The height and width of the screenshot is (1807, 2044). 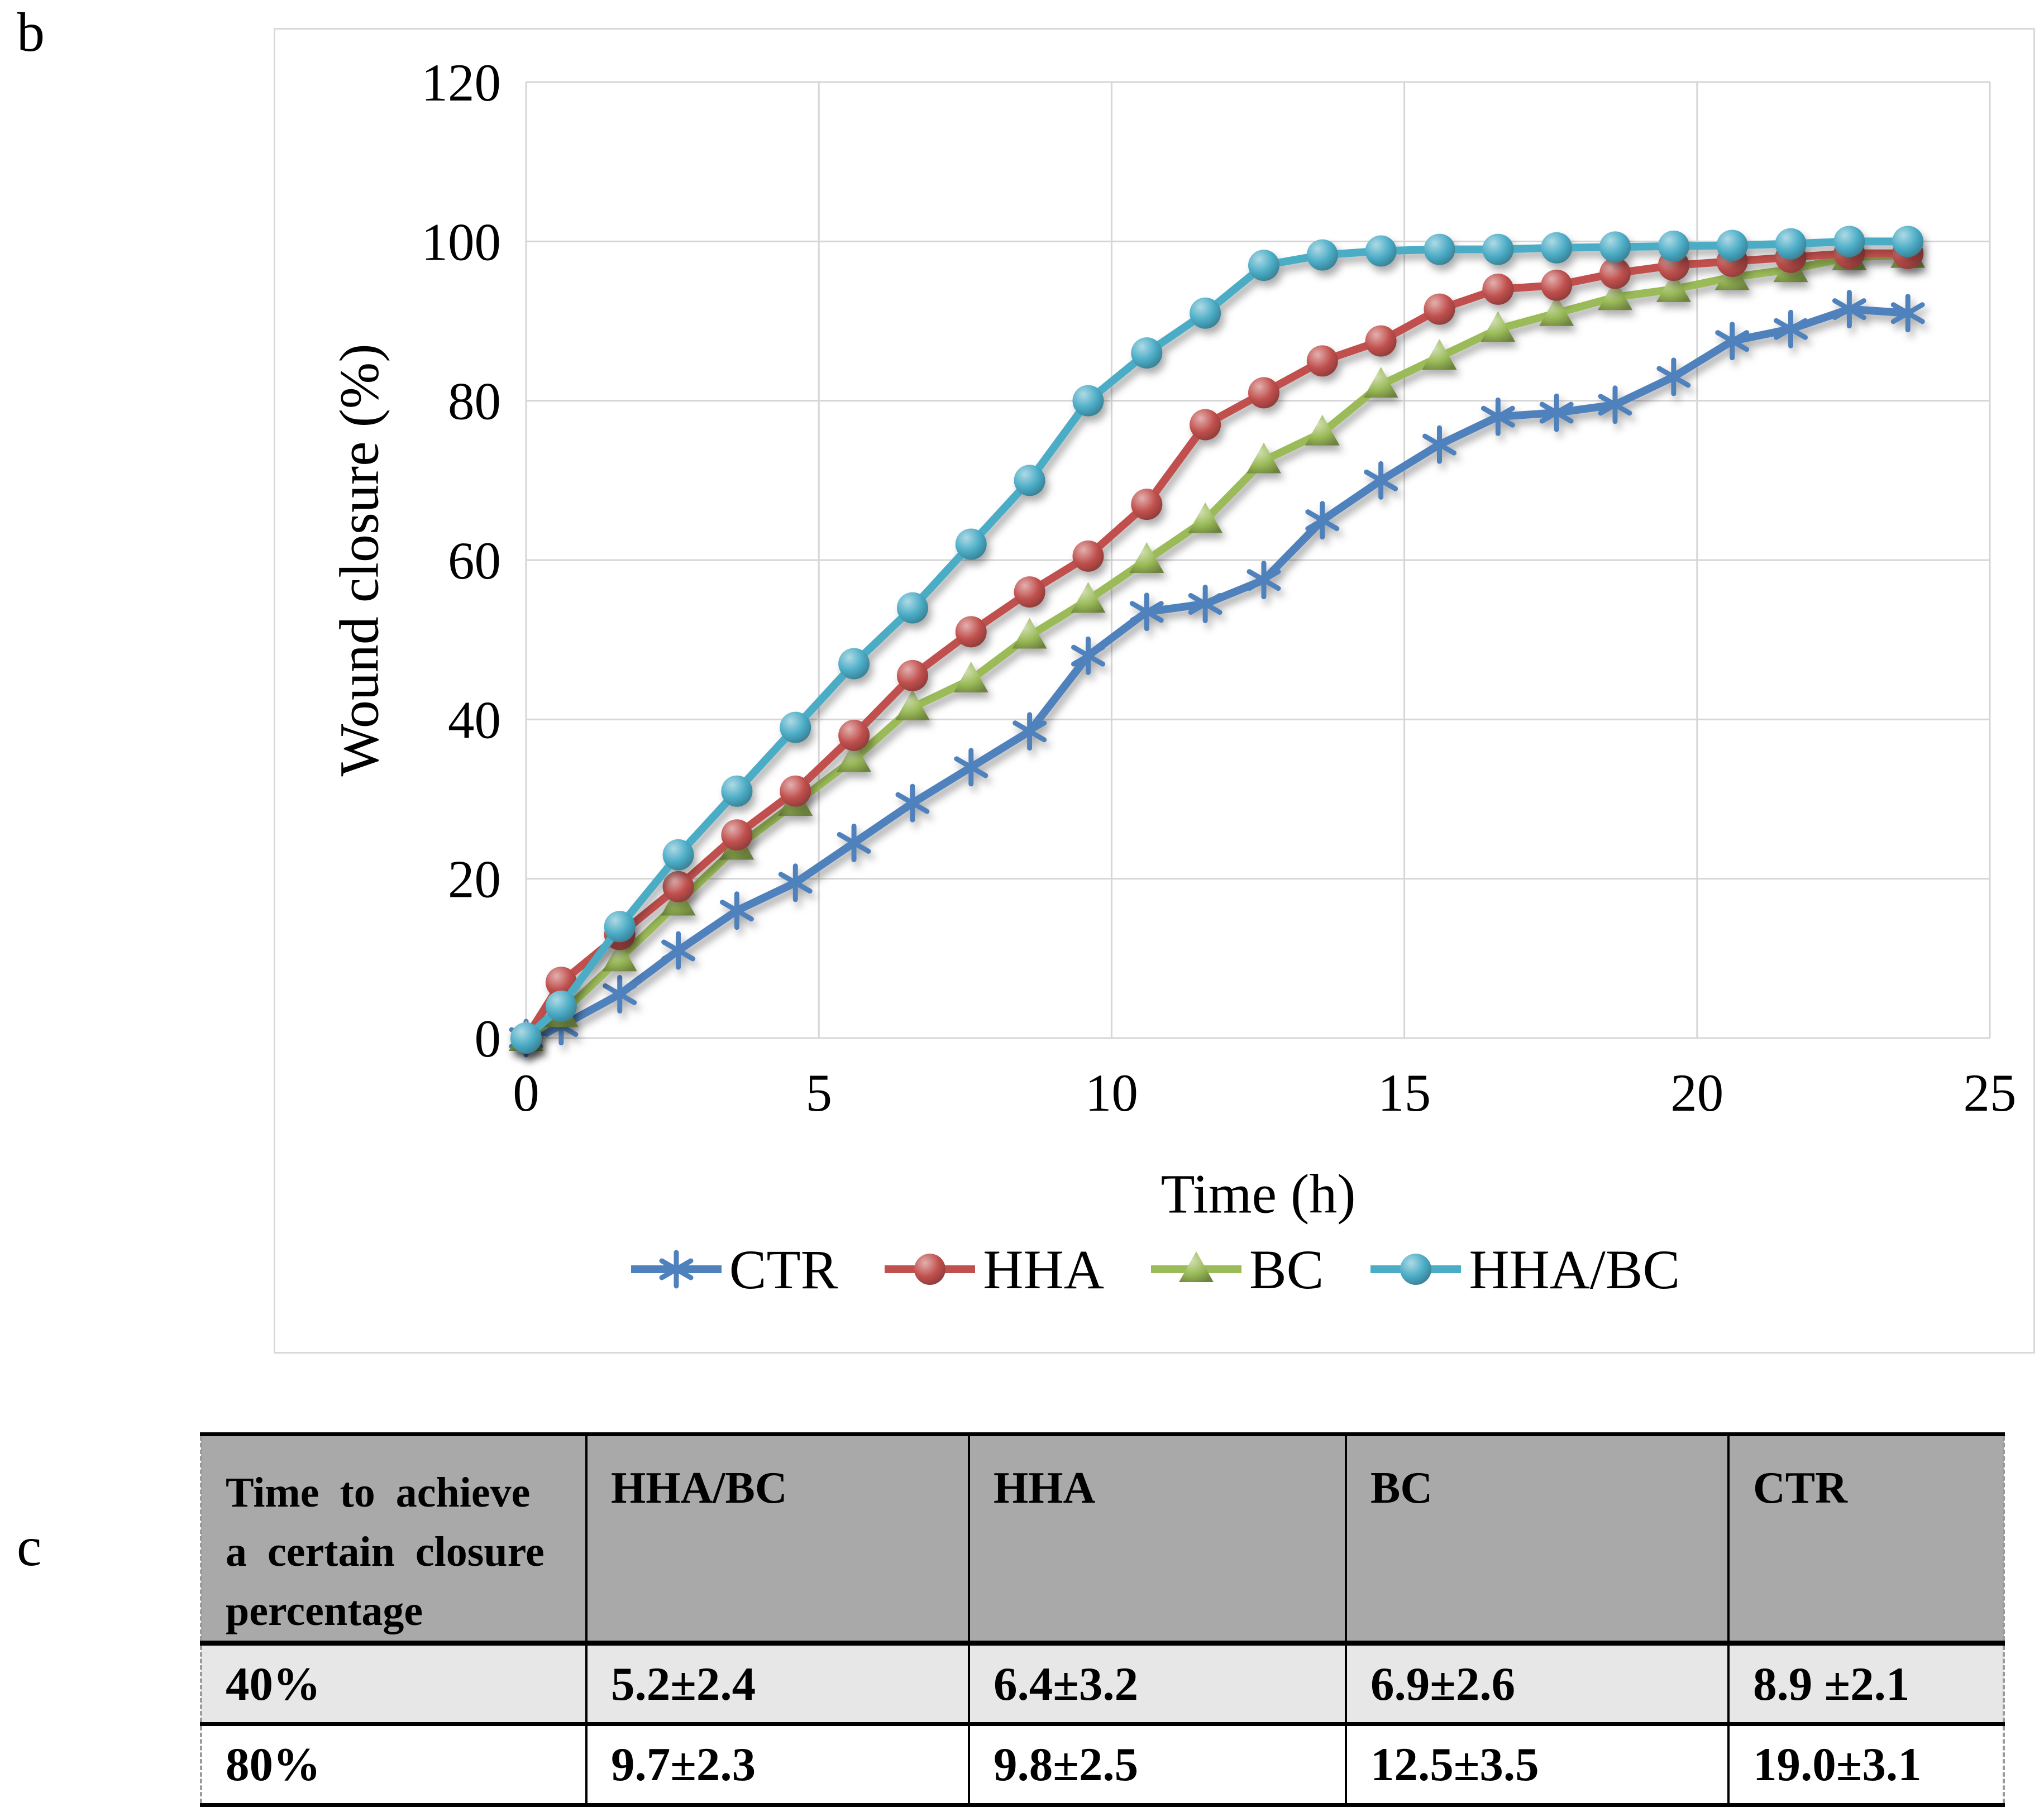 I want to click on table-header-hhabc: HHA/BC, so click(x=777, y=1539).